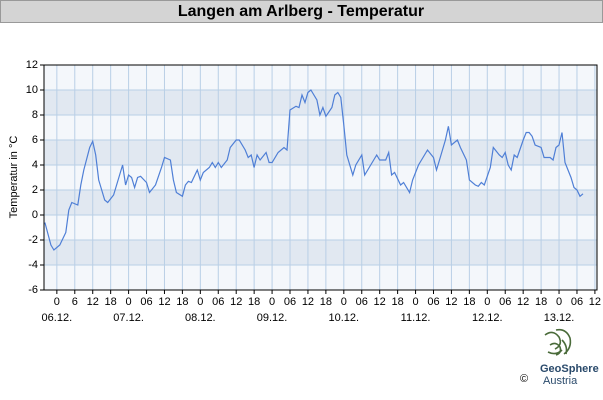 Image resolution: width=603 pixels, height=400 pixels. I want to click on day-label: 08.12., so click(200, 318).